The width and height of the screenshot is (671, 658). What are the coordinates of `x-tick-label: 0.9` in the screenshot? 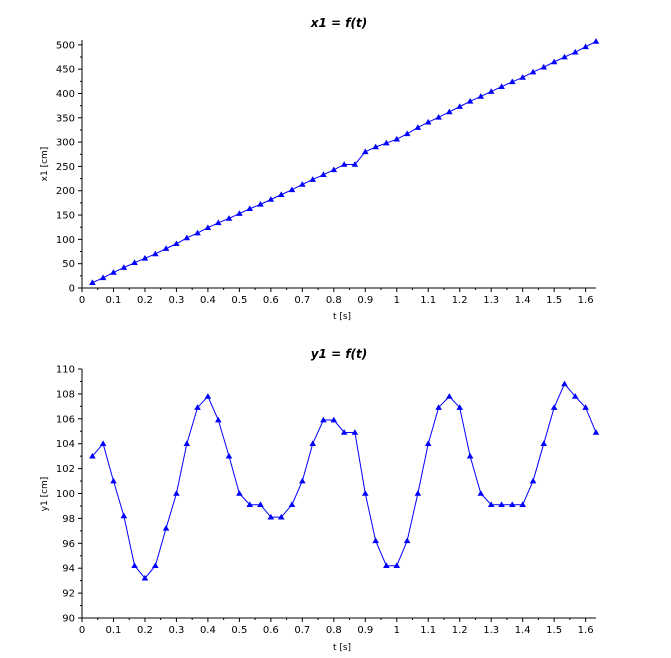 It's located at (365, 630).